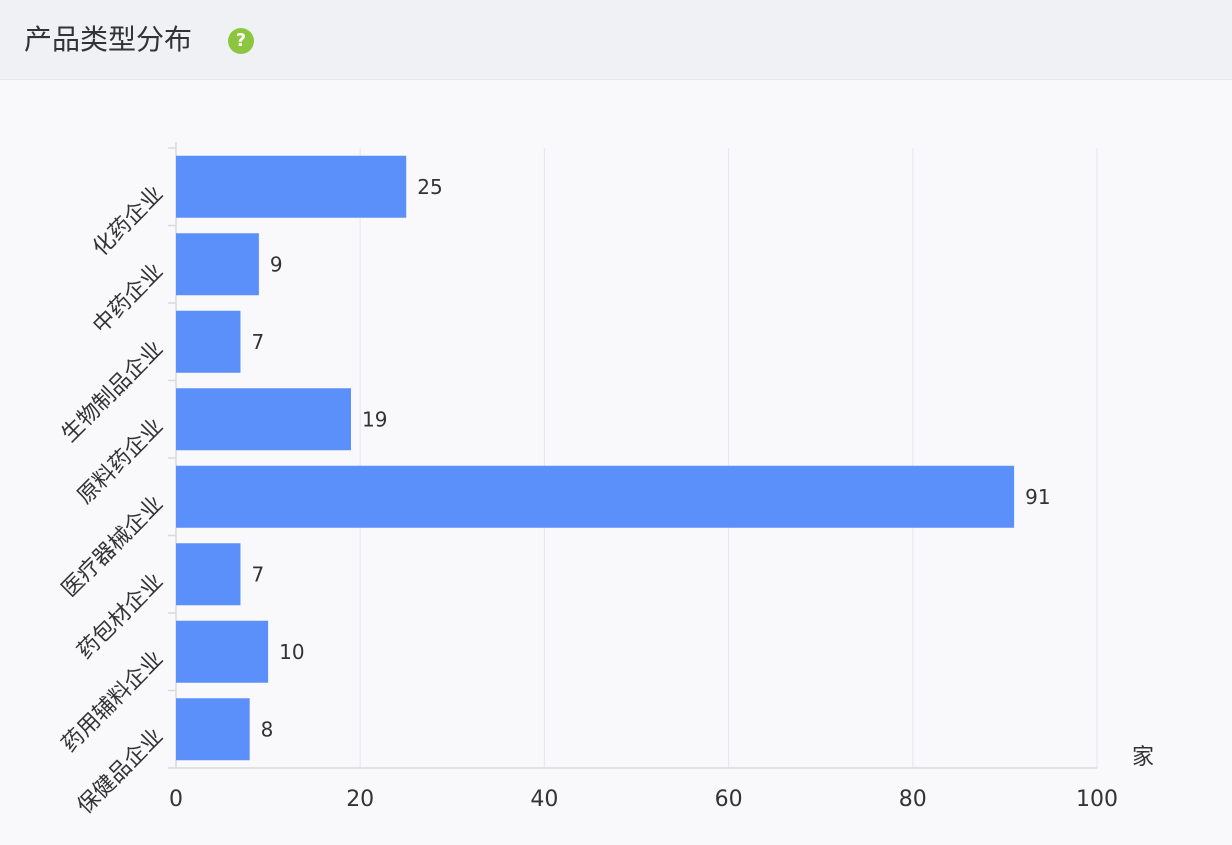  What do you see at coordinates (729, 799) in the screenshot?
I see `x-tick-label: 60` at bounding box center [729, 799].